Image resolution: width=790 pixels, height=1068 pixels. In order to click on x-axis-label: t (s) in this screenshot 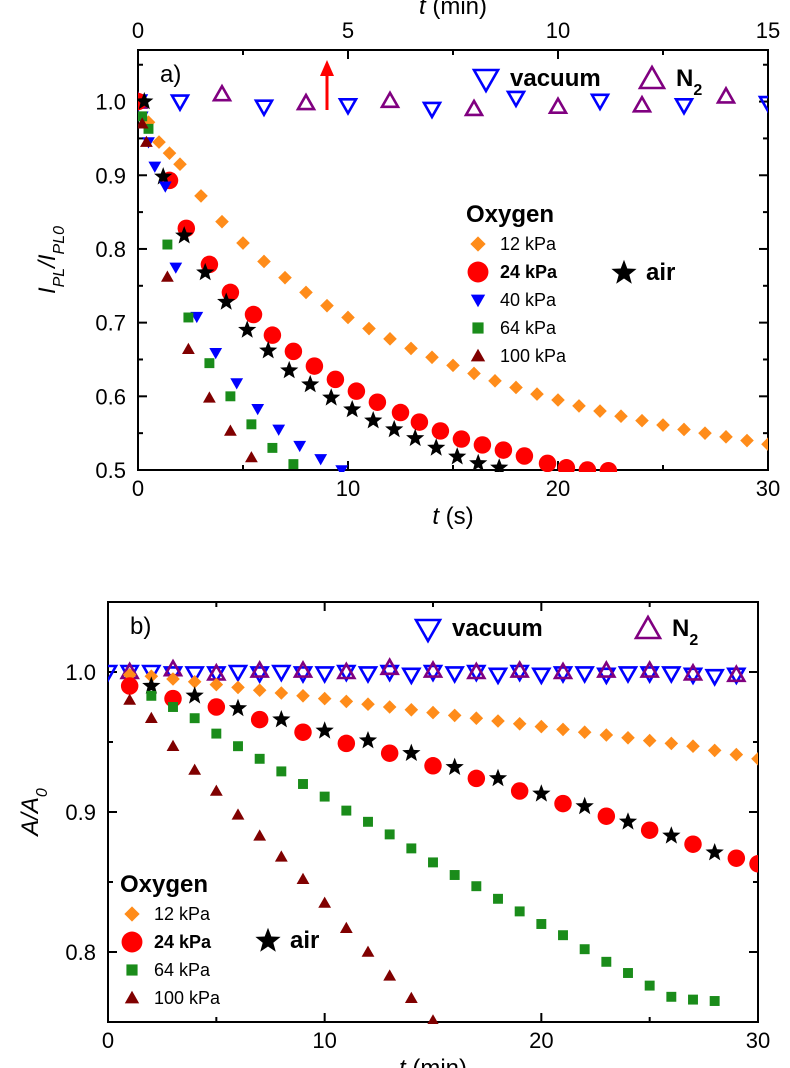, I will do `click(452, 516)`.